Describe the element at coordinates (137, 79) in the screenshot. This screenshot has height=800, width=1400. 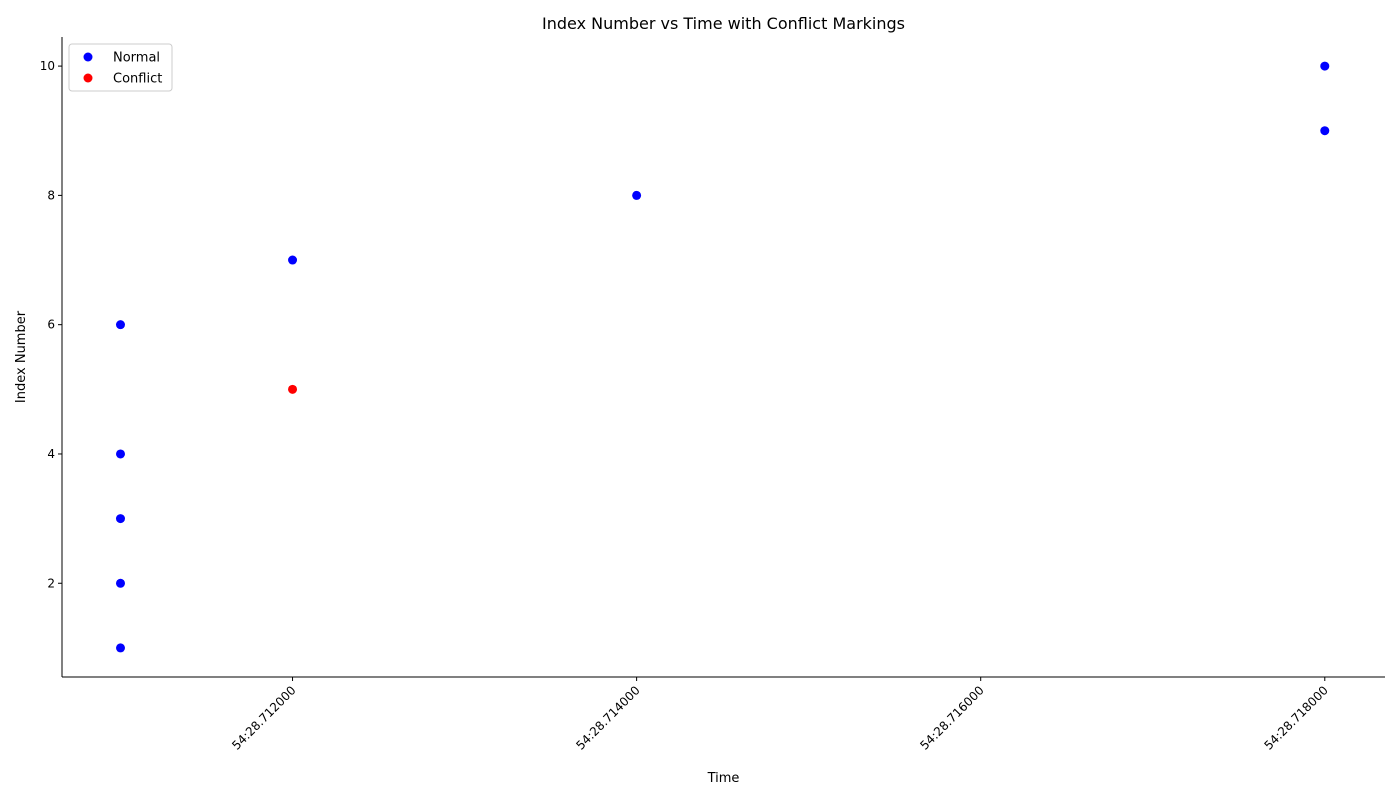
I see `legend-label-conflict: Conflict` at that location.